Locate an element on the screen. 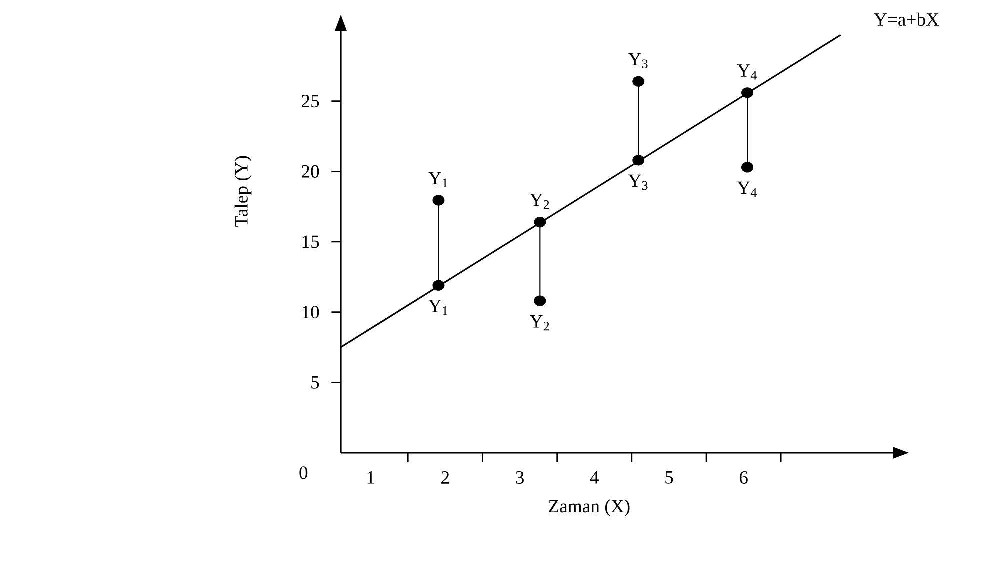 Image resolution: width=983 pixels, height=579 pixels. x-tick-label: 2 is located at coordinates (446, 477).